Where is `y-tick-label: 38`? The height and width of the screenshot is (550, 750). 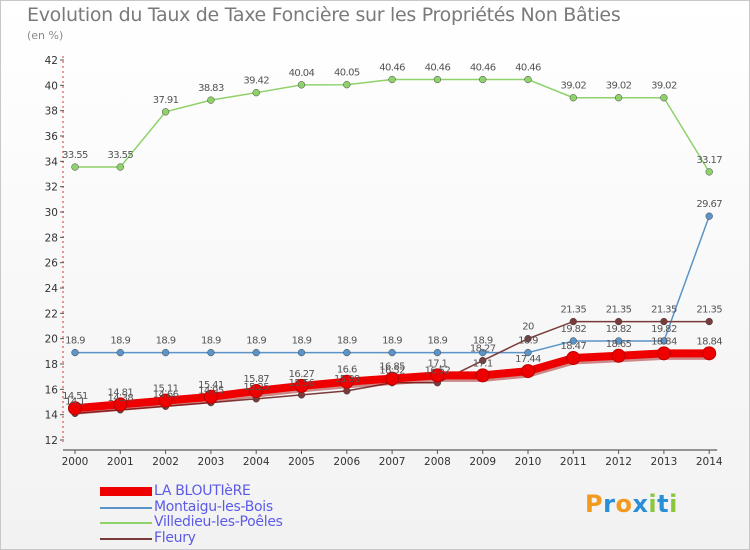
y-tick-label: 38 is located at coordinates (51, 112).